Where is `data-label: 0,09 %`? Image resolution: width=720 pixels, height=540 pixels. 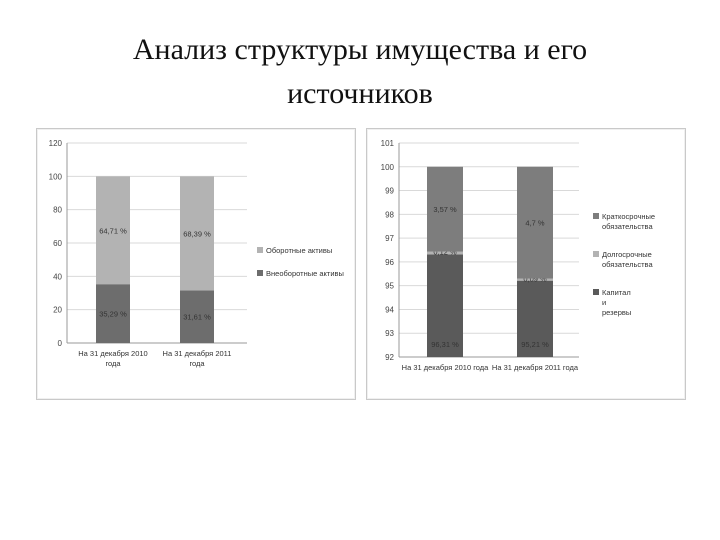
data-label: 0,09 % is located at coordinates (535, 279).